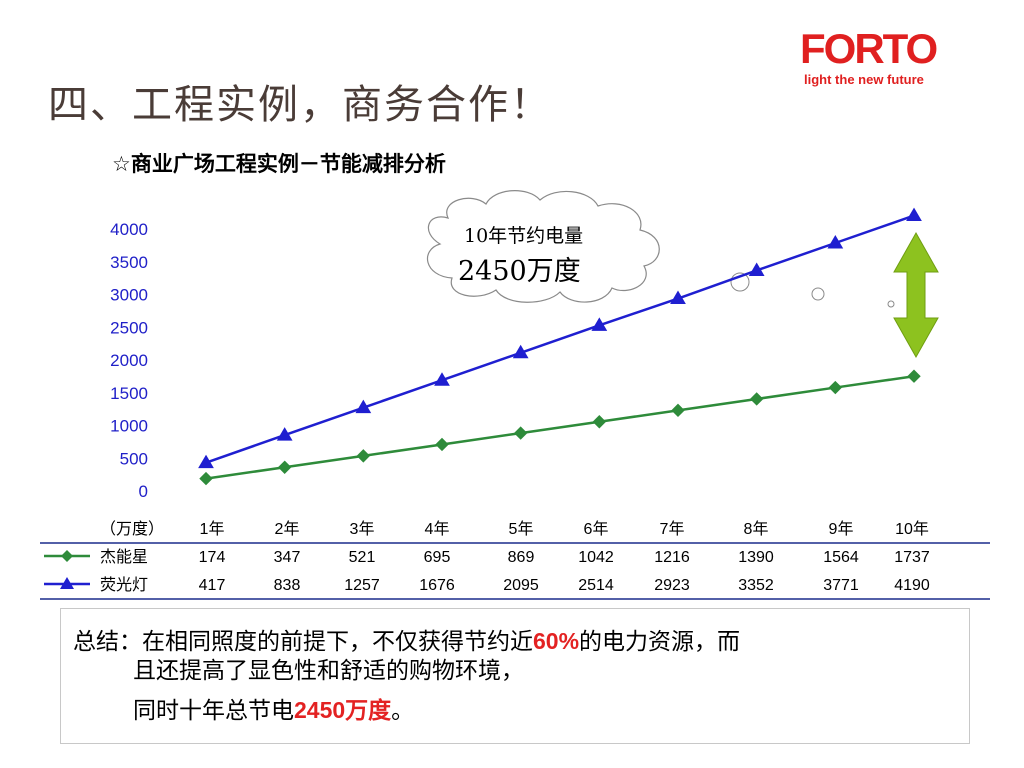  What do you see at coordinates (134, 458) in the screenshot?
I see `y-tick-label: 500` at bounding box center [134, 458].